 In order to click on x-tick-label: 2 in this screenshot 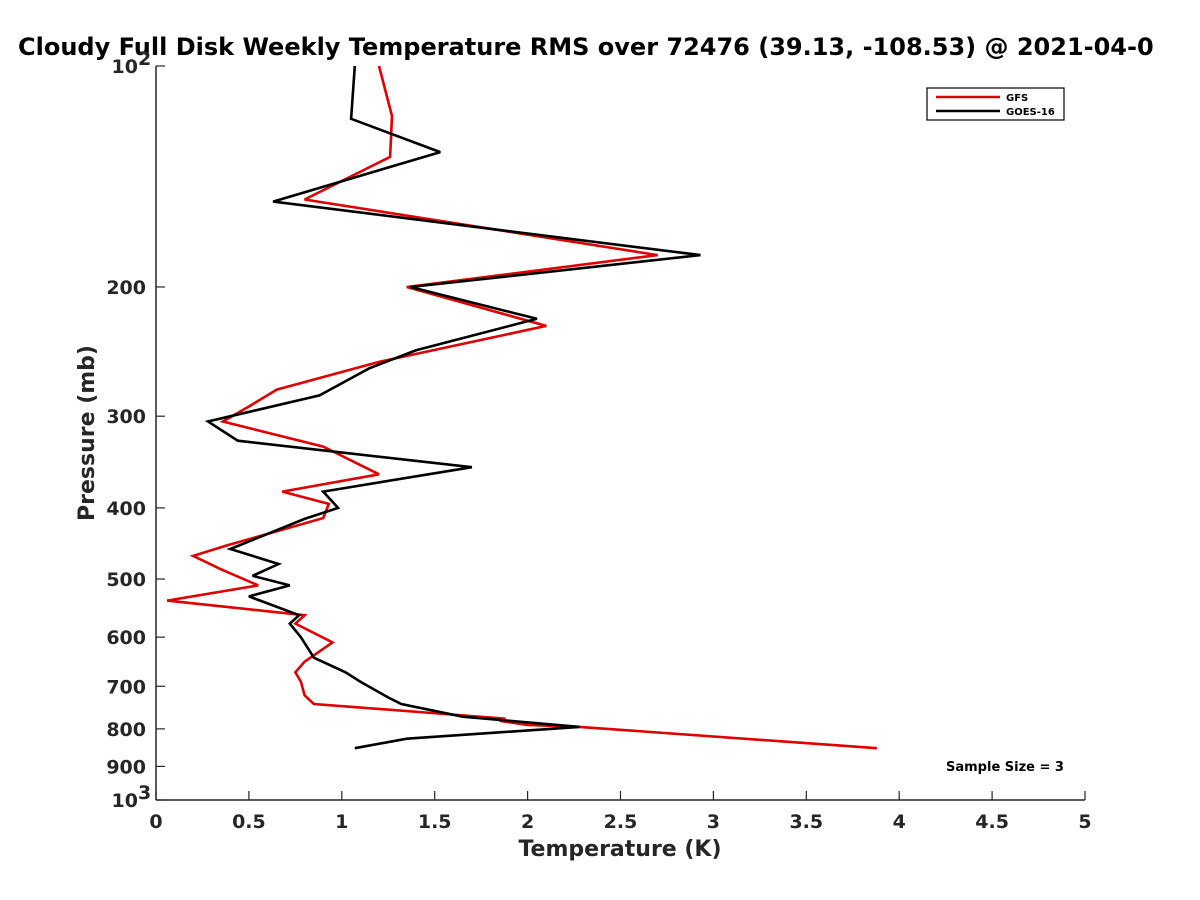, I will do `click(527, 822)`.